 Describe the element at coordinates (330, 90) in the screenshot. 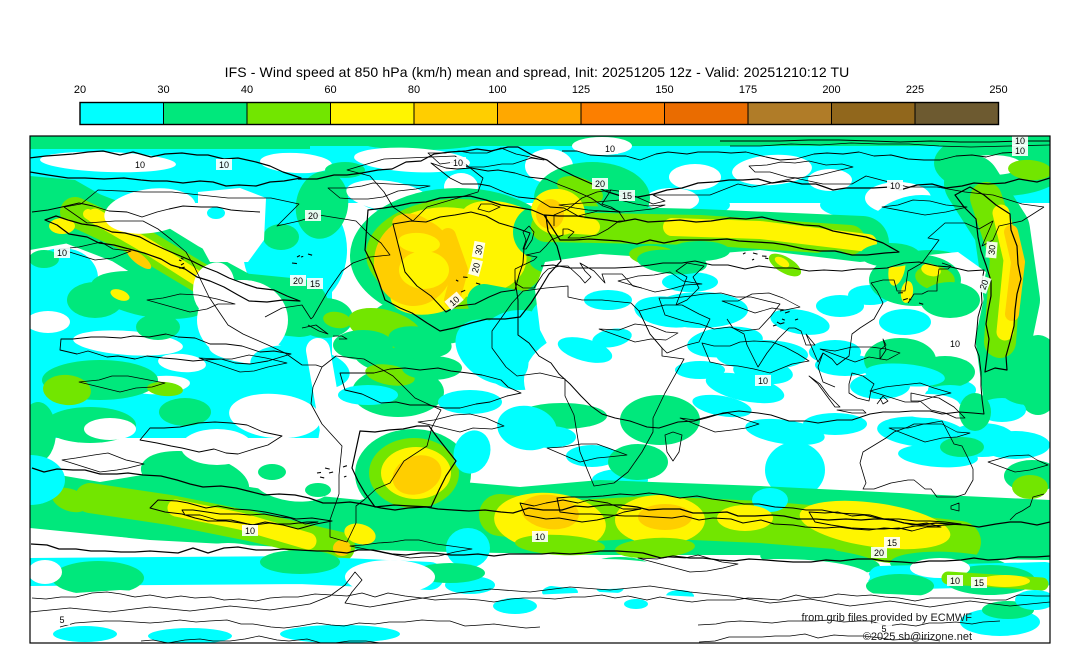

I see `svg-text: 60` at that location.